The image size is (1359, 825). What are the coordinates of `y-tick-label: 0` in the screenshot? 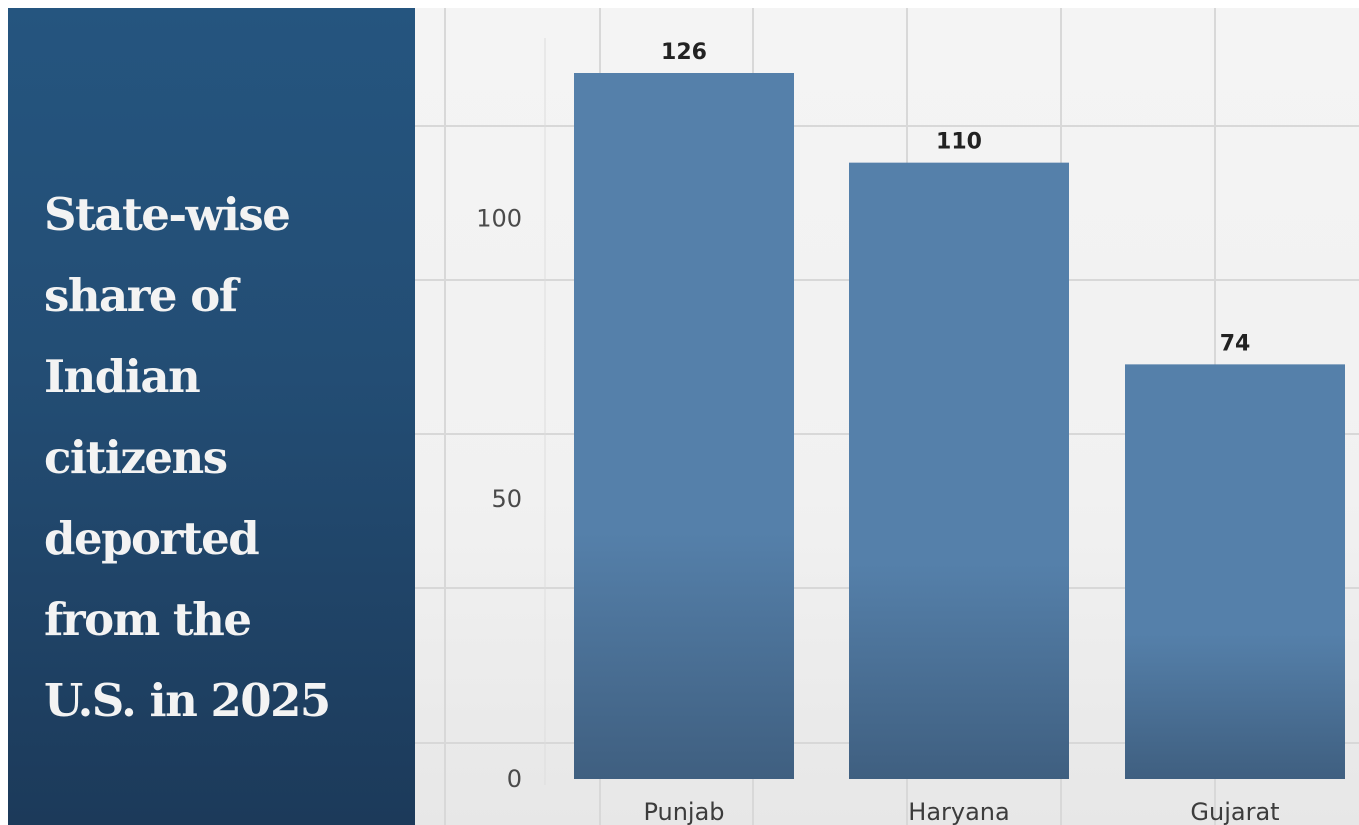 It's located at (514, 779).